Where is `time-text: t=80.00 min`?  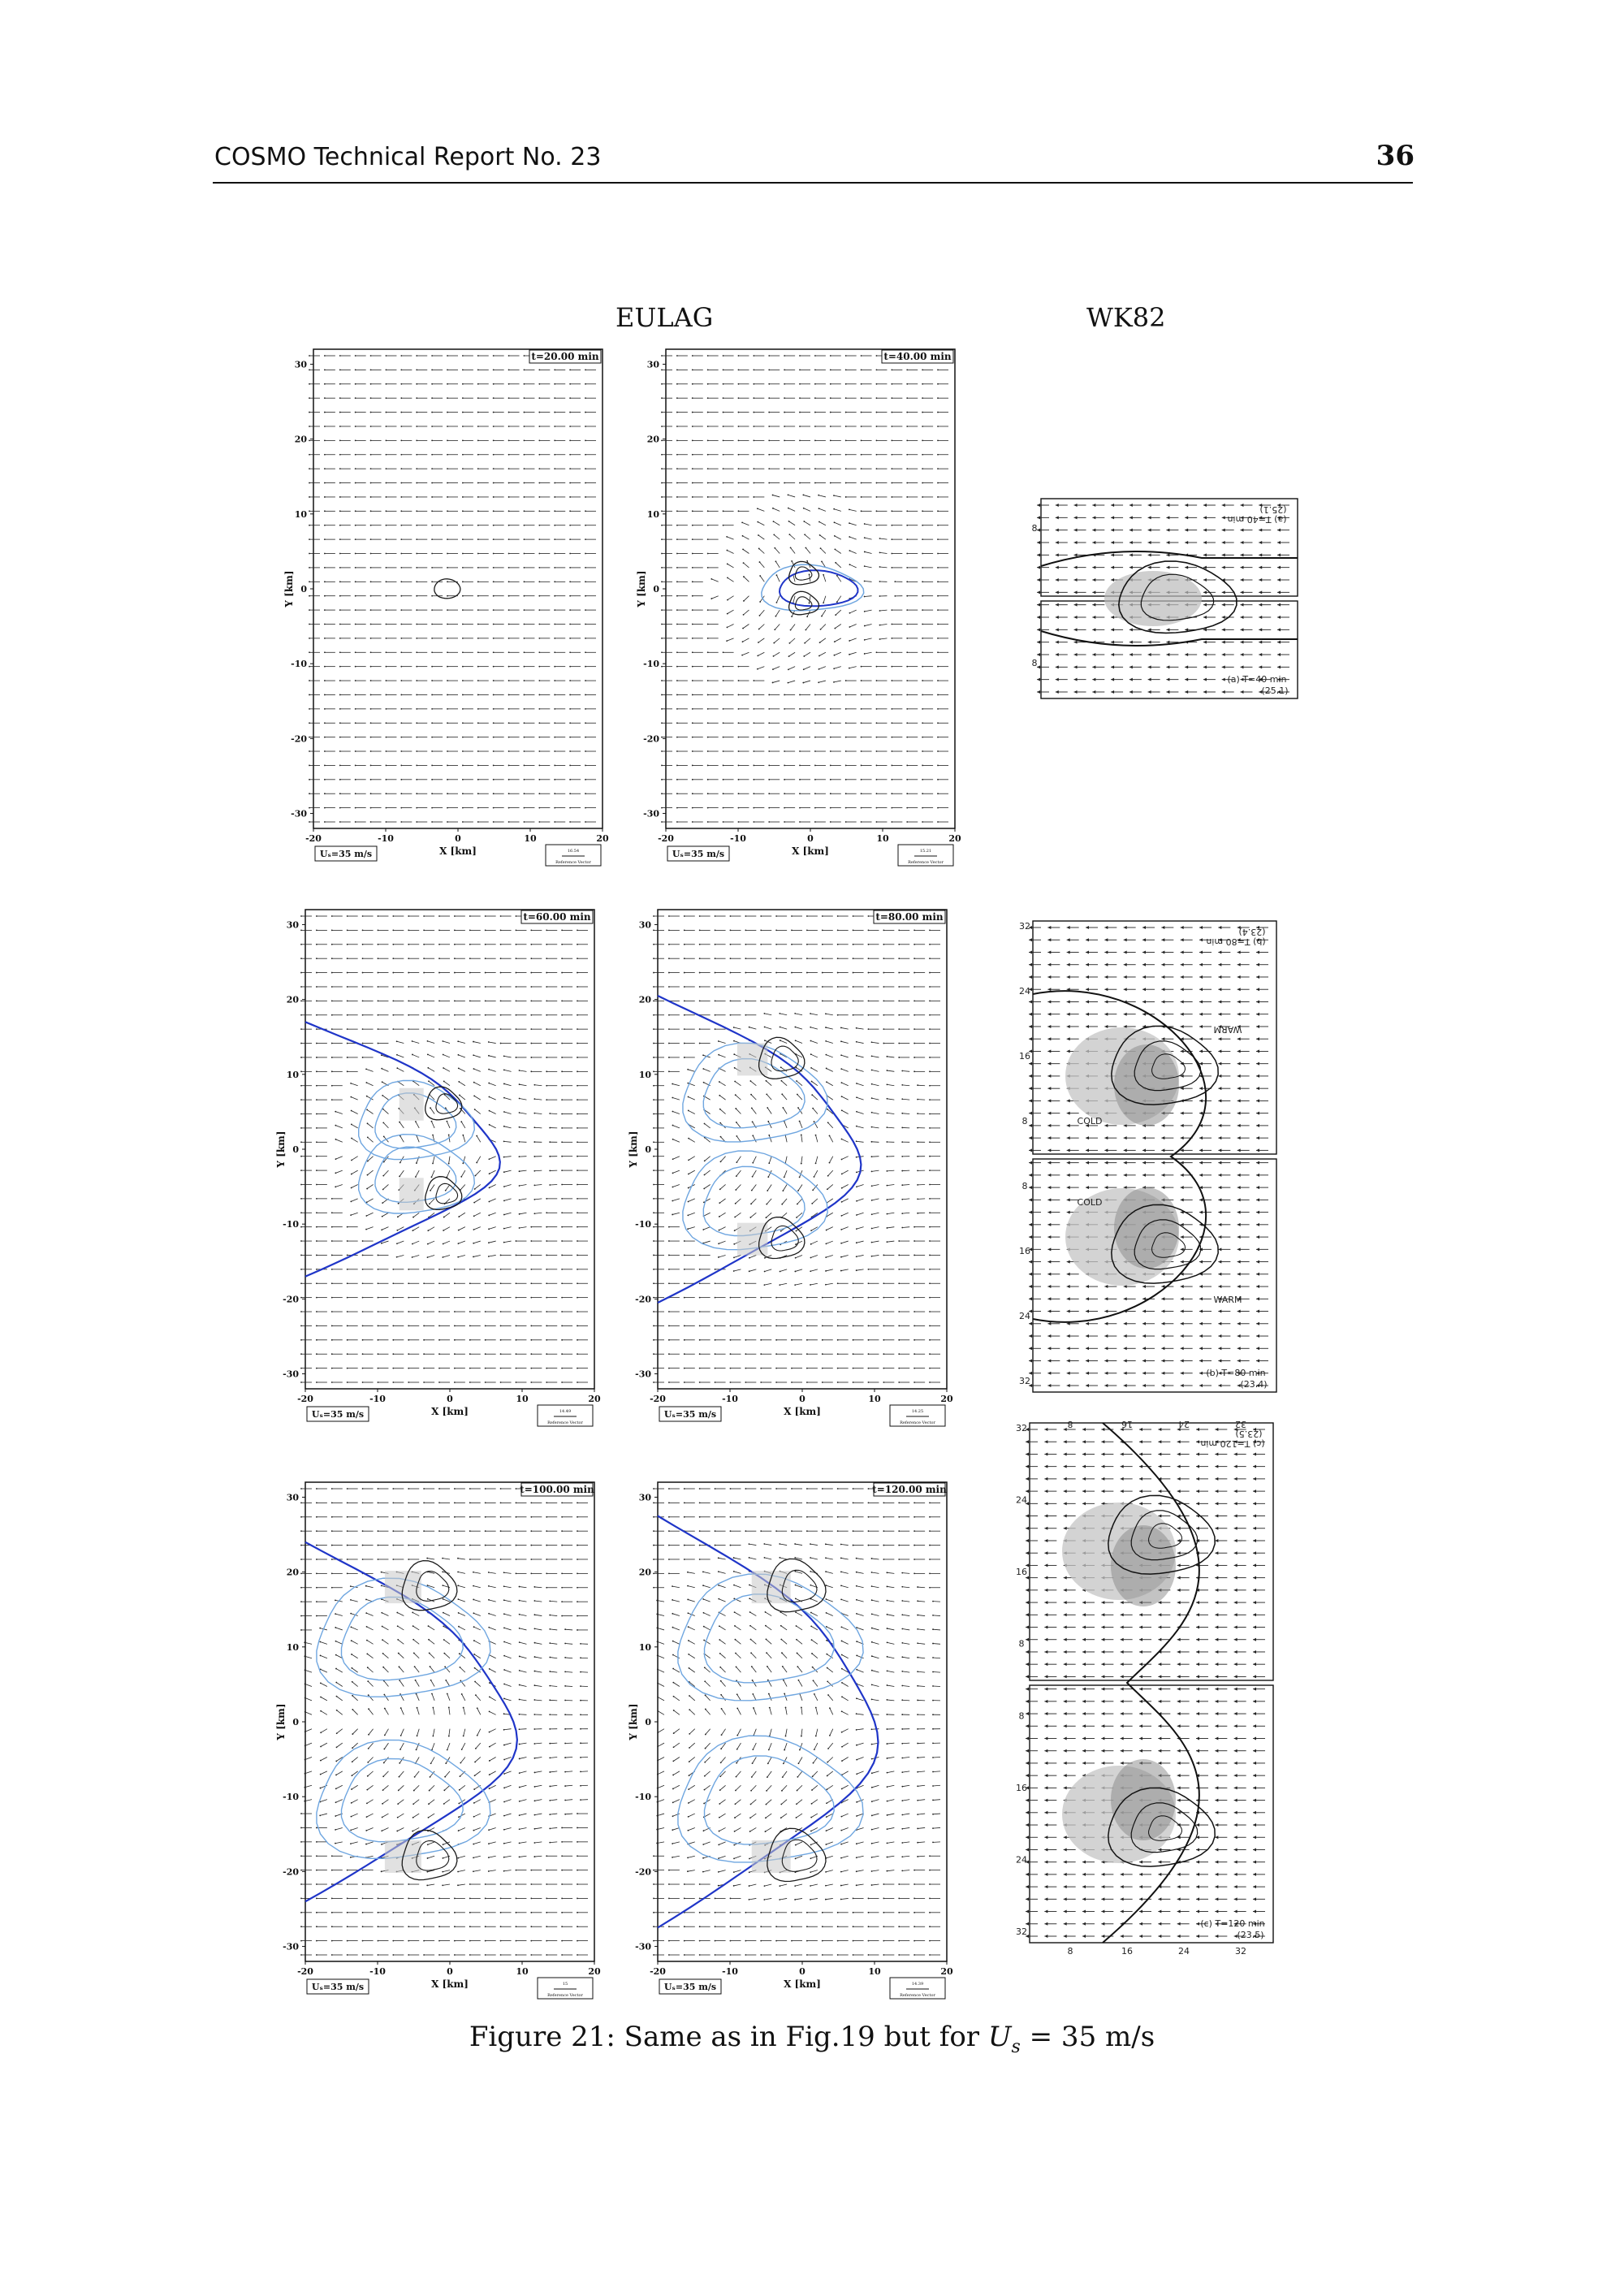
time-text: t=80.00 min is located at coordinates (909, 917).